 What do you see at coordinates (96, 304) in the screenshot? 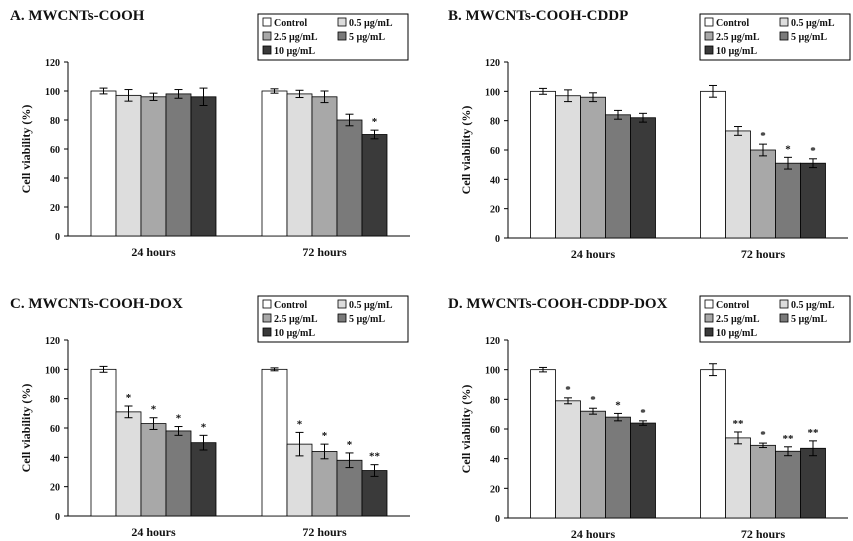
I see `chart-title: C. MWCNTs-COOH-DOX` at bounding box center [96, 304].